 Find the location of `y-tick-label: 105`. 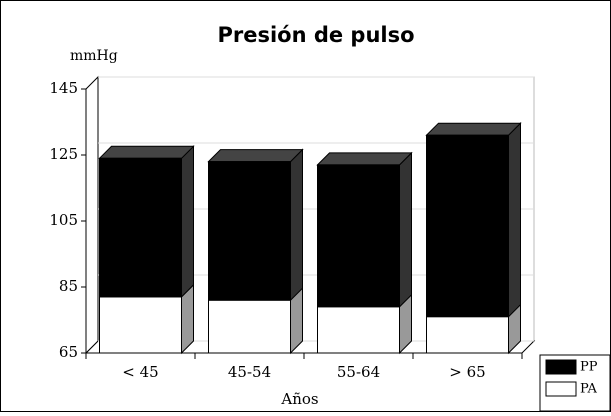

y-tick-label: 105 is located at coordinates (63, 220).